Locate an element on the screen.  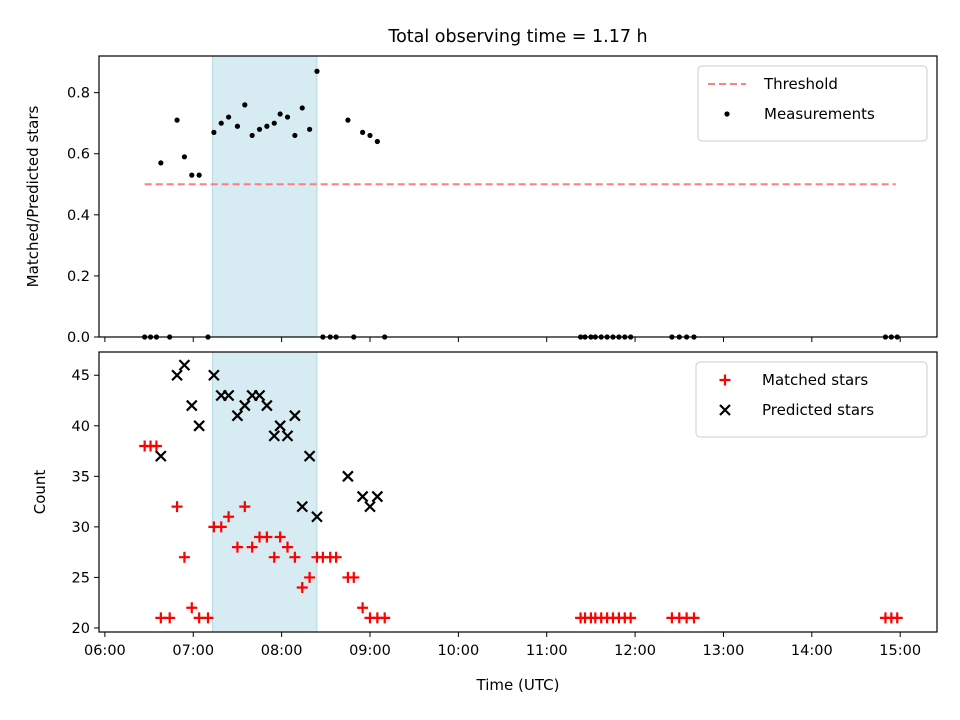
y-tick-label: 25 is located at coordinates (81, 578).